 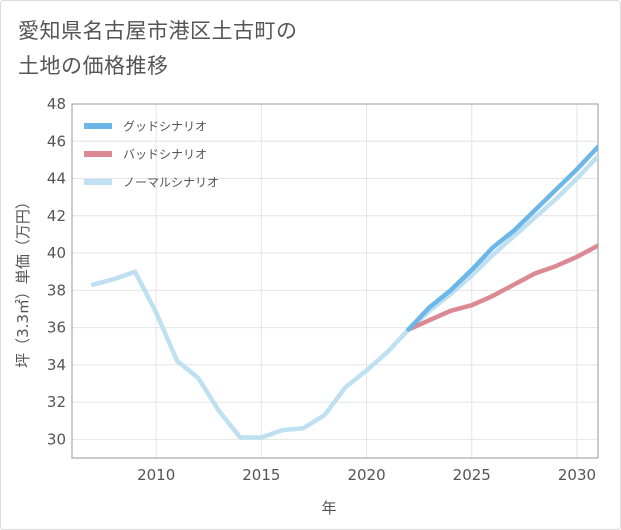 I want to click on y-tick-label: 42, so click(x=56, y=216).